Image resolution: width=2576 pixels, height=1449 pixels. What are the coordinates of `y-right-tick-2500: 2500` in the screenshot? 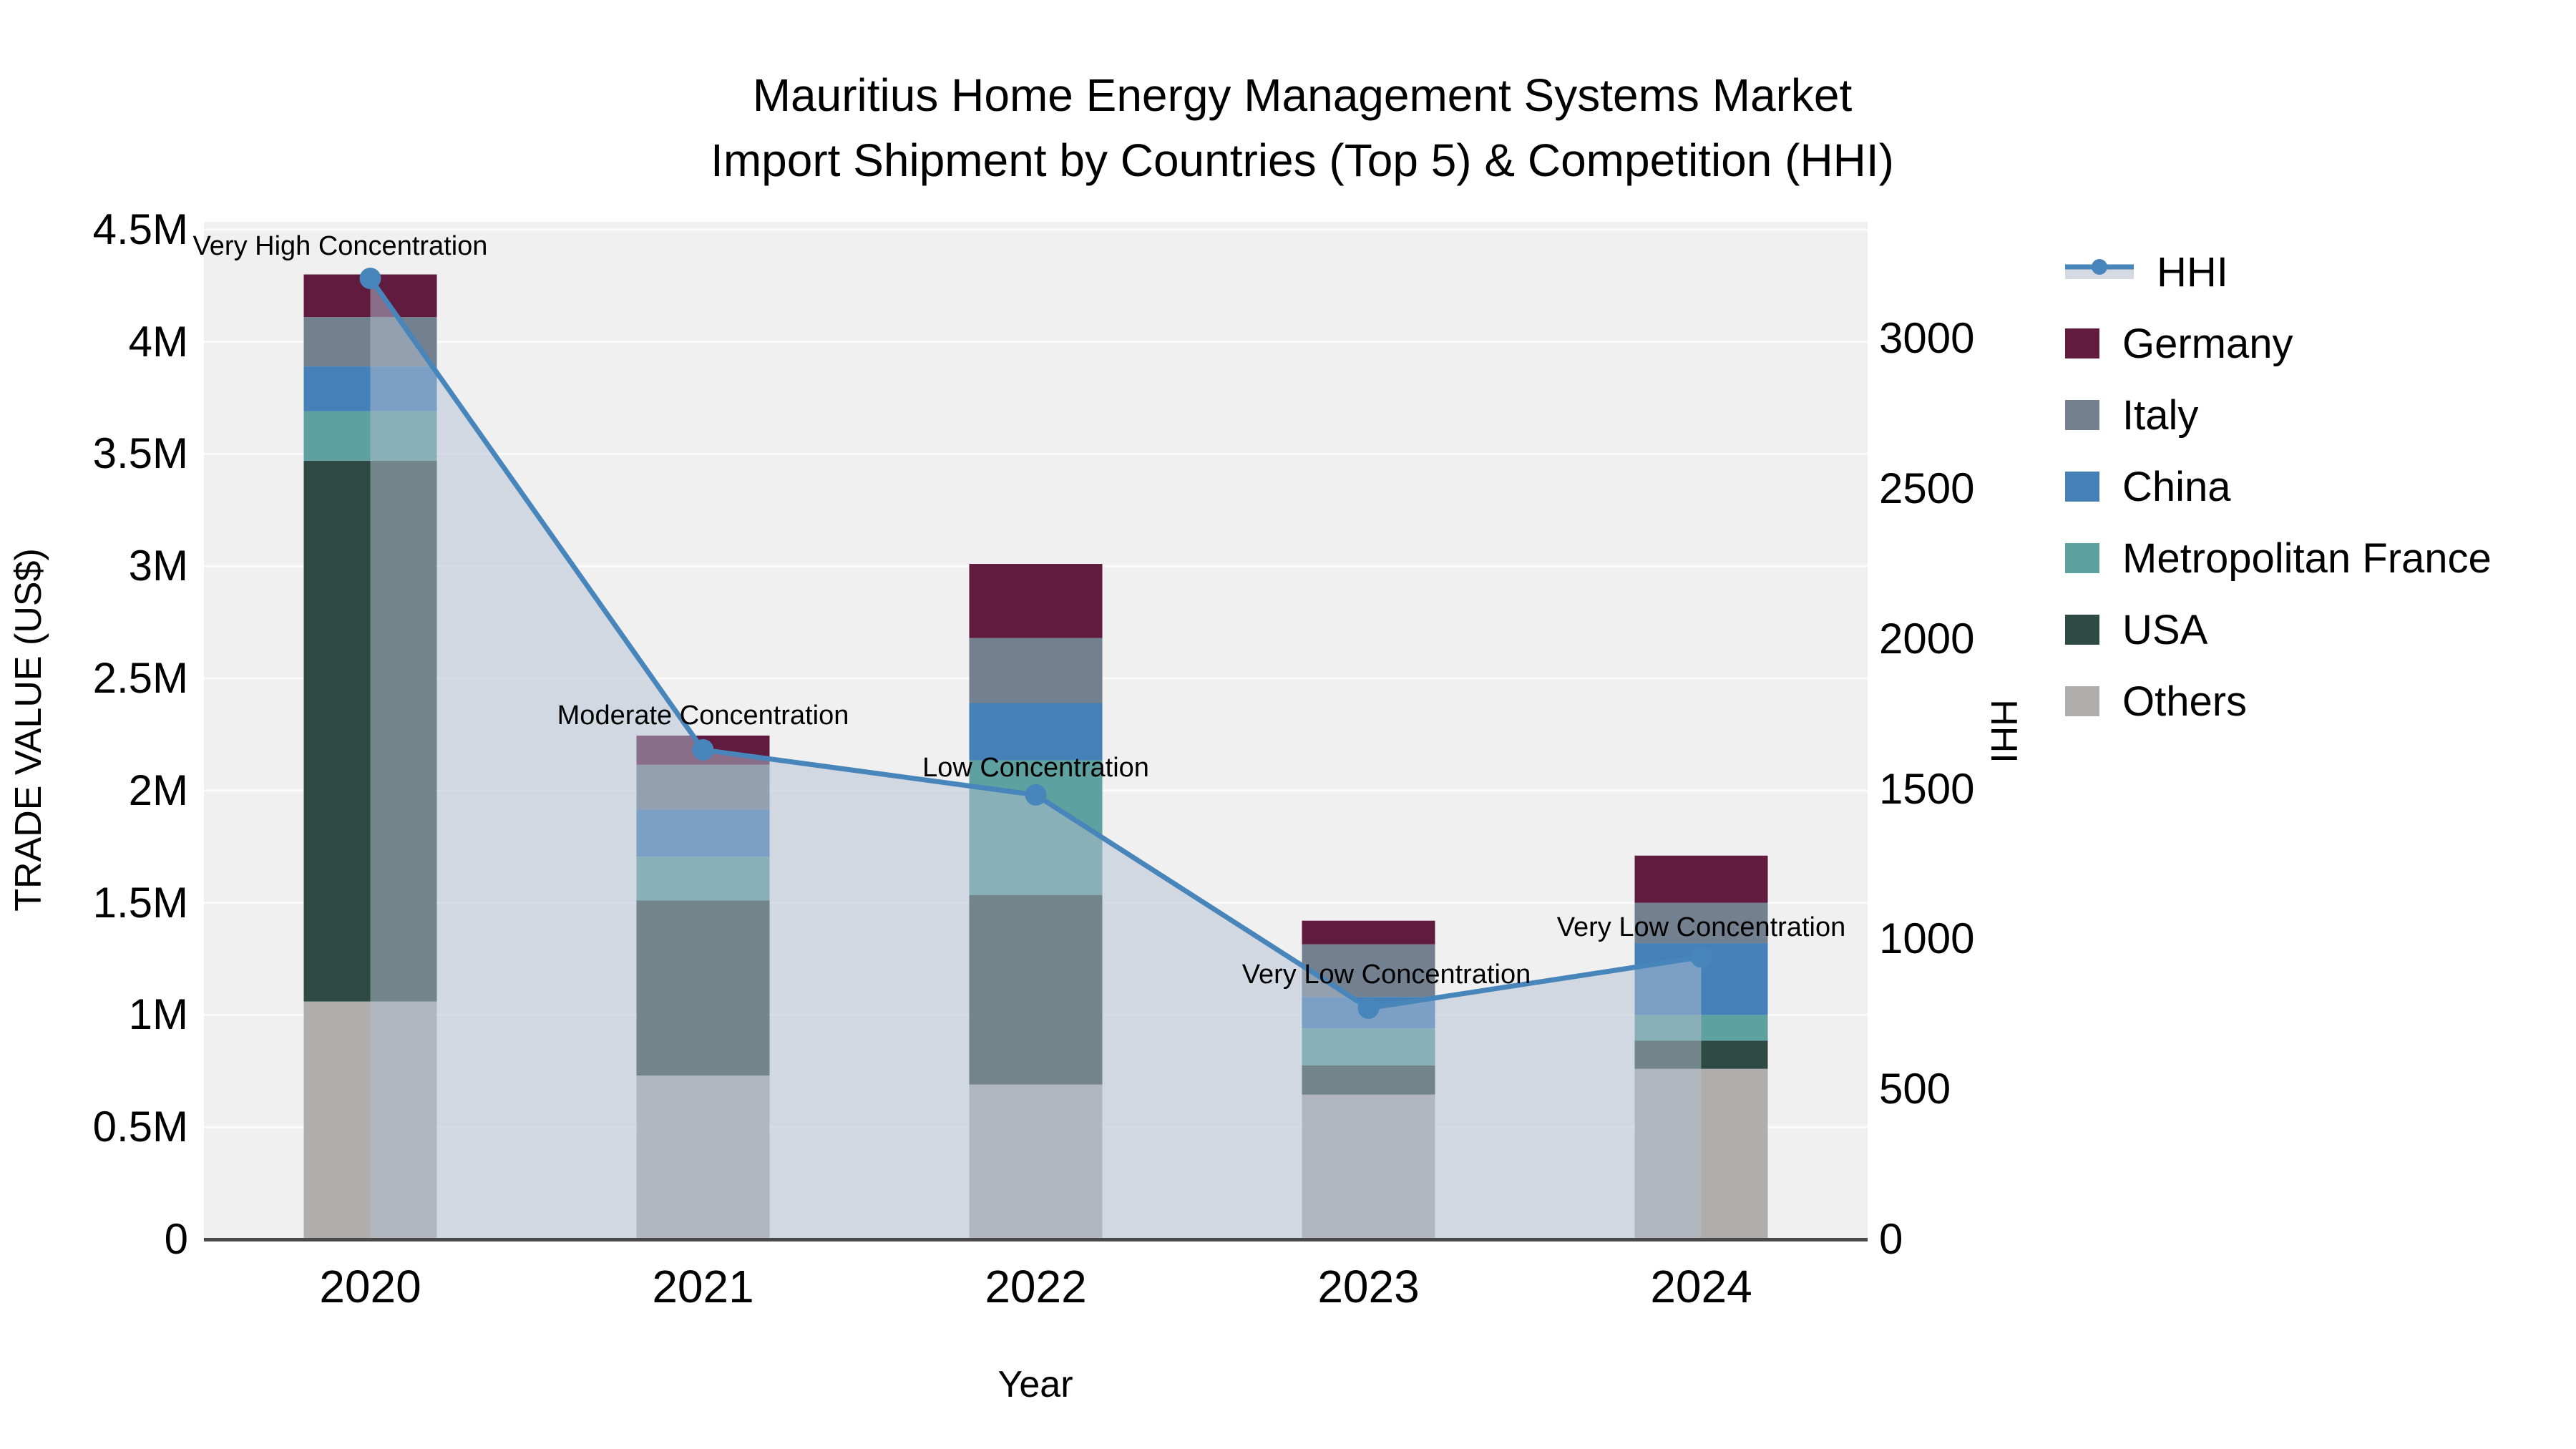 It's located at (1927, 488).